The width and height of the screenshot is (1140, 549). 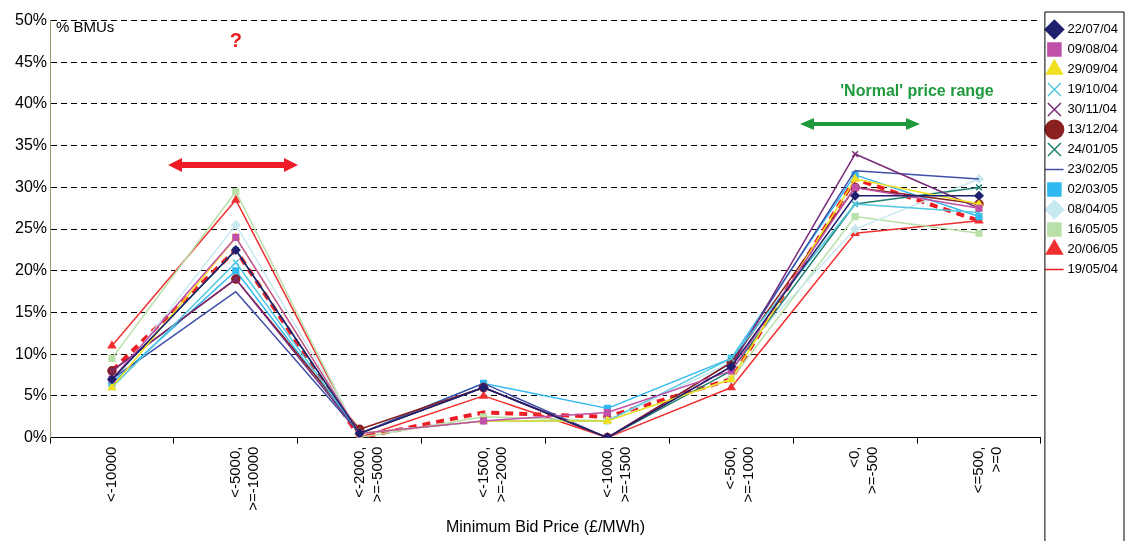 What do you see at coordinates (1093, 89) in the screenshot?
I see `legend-label: 19/10/04` at bounding box center [1093, 89].